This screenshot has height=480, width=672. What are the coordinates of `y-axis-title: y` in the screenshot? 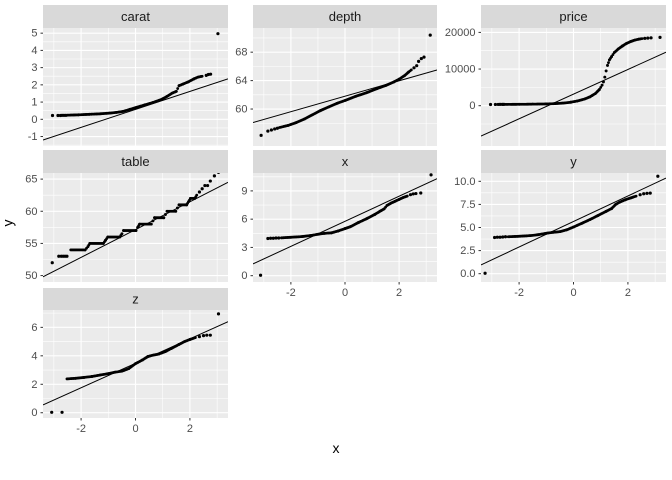 It's located at (8, 223).